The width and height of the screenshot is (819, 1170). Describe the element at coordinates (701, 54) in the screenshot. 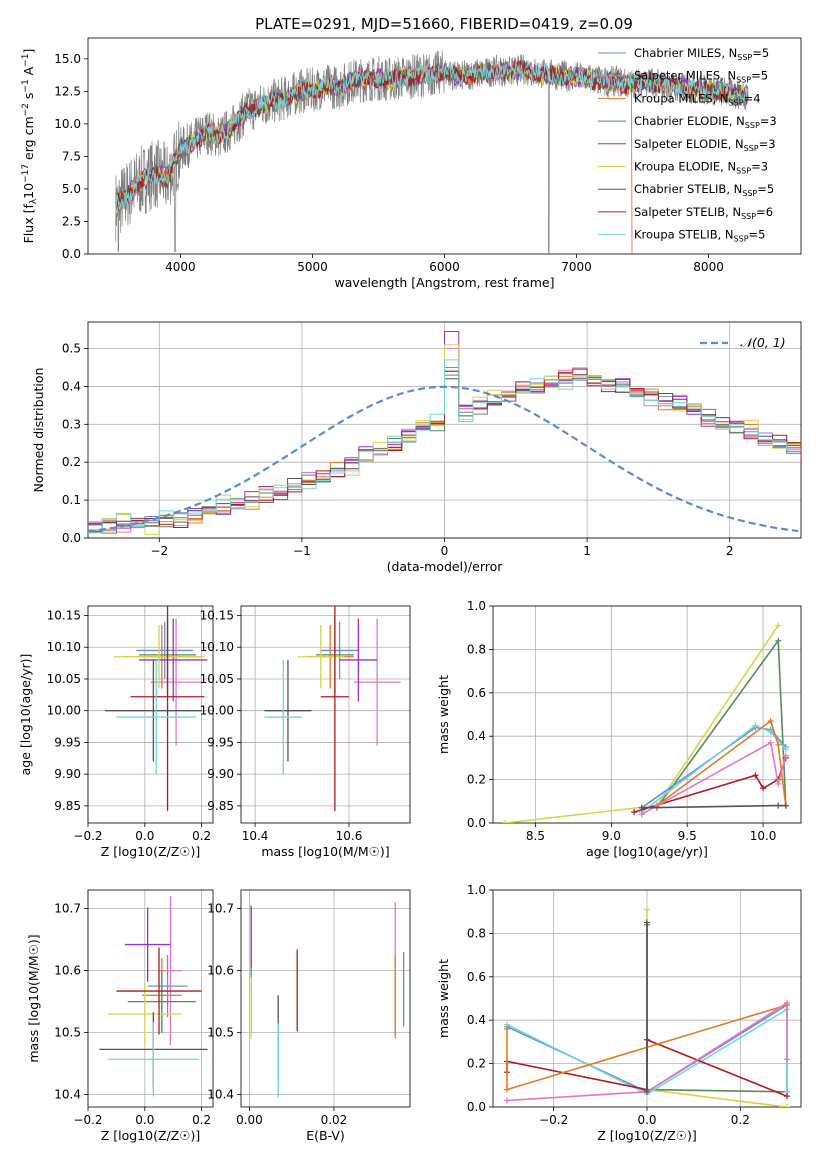

I see `legend-entry: Chabrier MILES, NSSP=5` at that location.